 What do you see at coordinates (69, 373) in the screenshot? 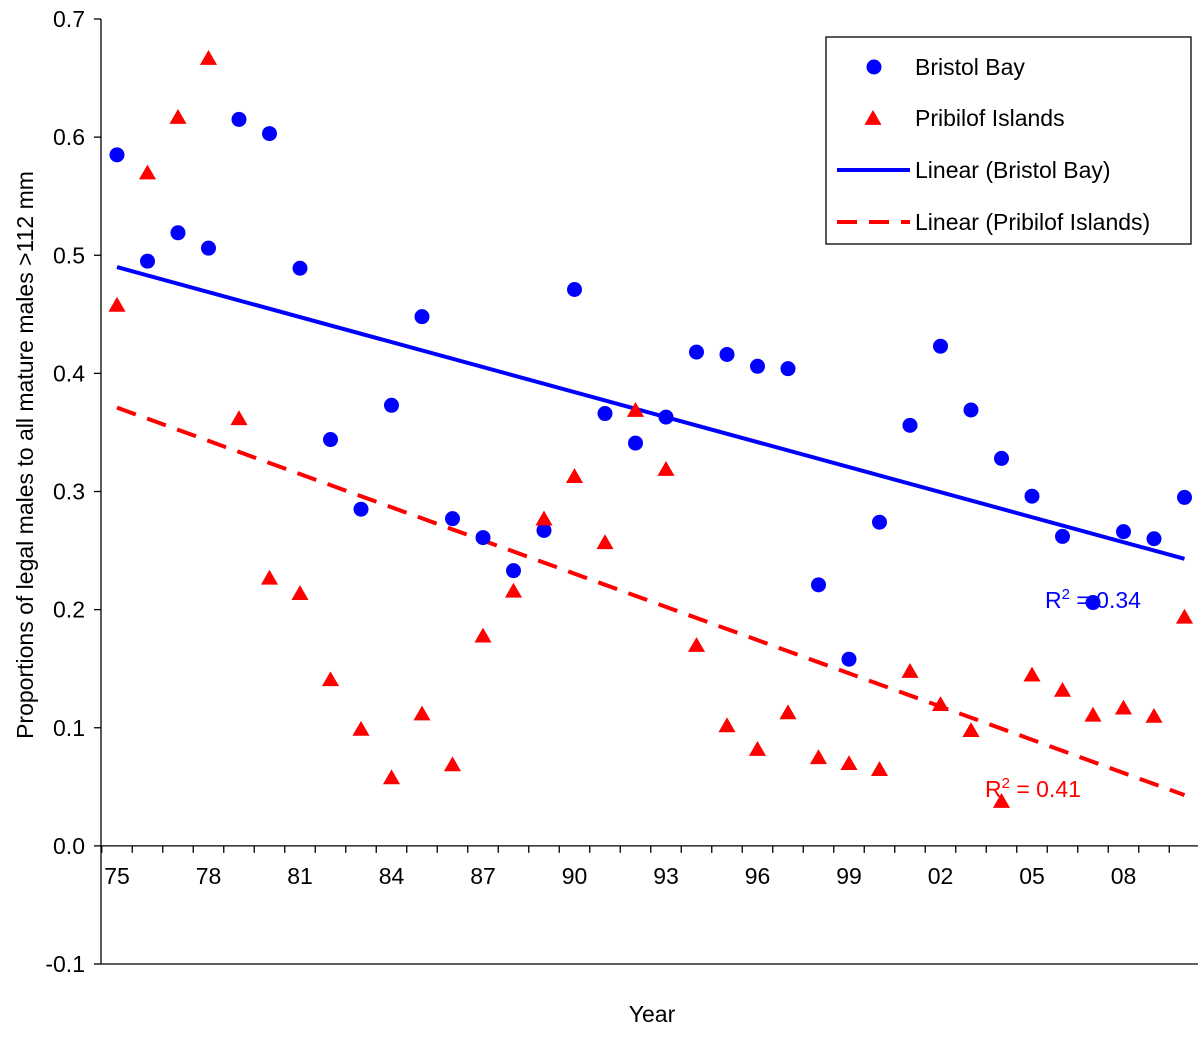
I see `y-tick-label: 0.4` at bounding box center [69, 373].